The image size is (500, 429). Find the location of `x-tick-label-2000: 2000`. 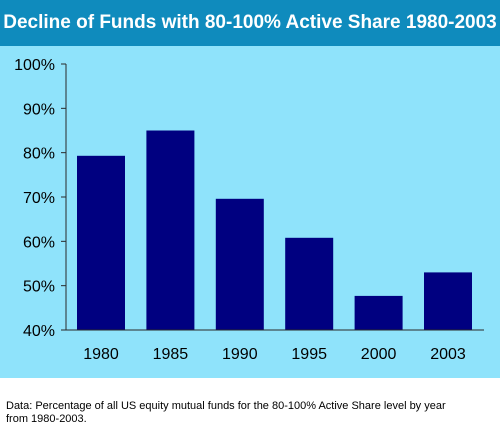

x-tick-label-2000: 2000 is located at coordinates (379, 354).